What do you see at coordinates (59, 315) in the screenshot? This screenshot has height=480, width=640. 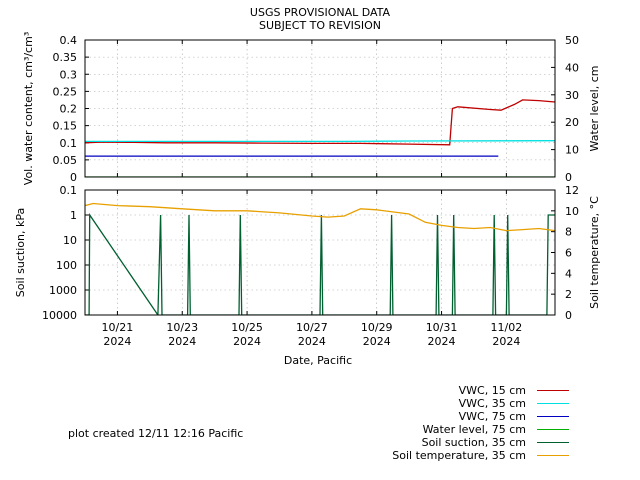 I see `y-tick-label-left: 10000` at bounding box center [59, 315].